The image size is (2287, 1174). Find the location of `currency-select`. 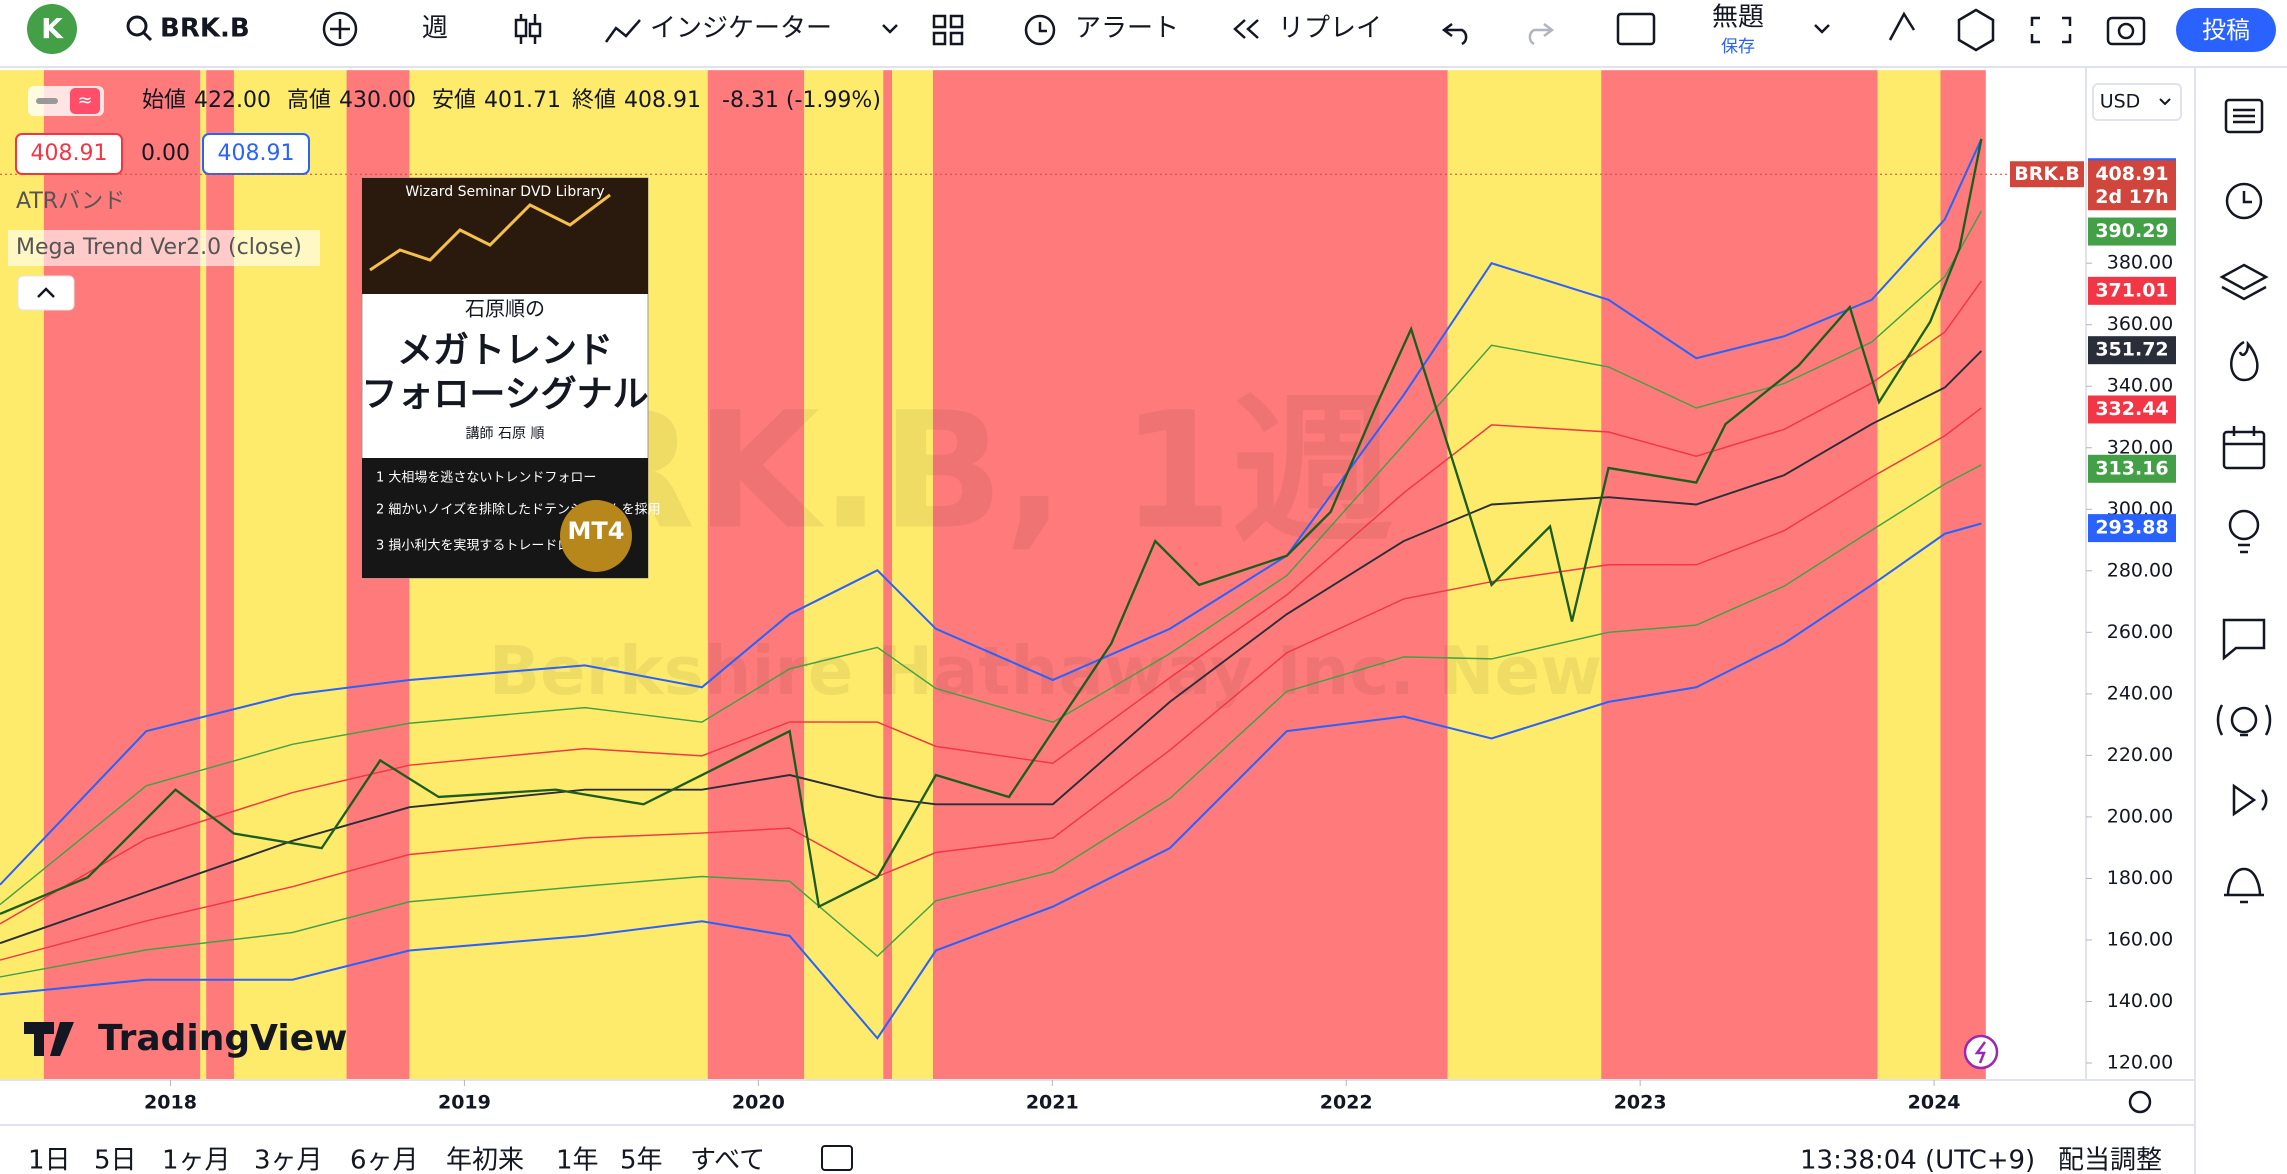

currency-select is located at coordinates (2137, 102).